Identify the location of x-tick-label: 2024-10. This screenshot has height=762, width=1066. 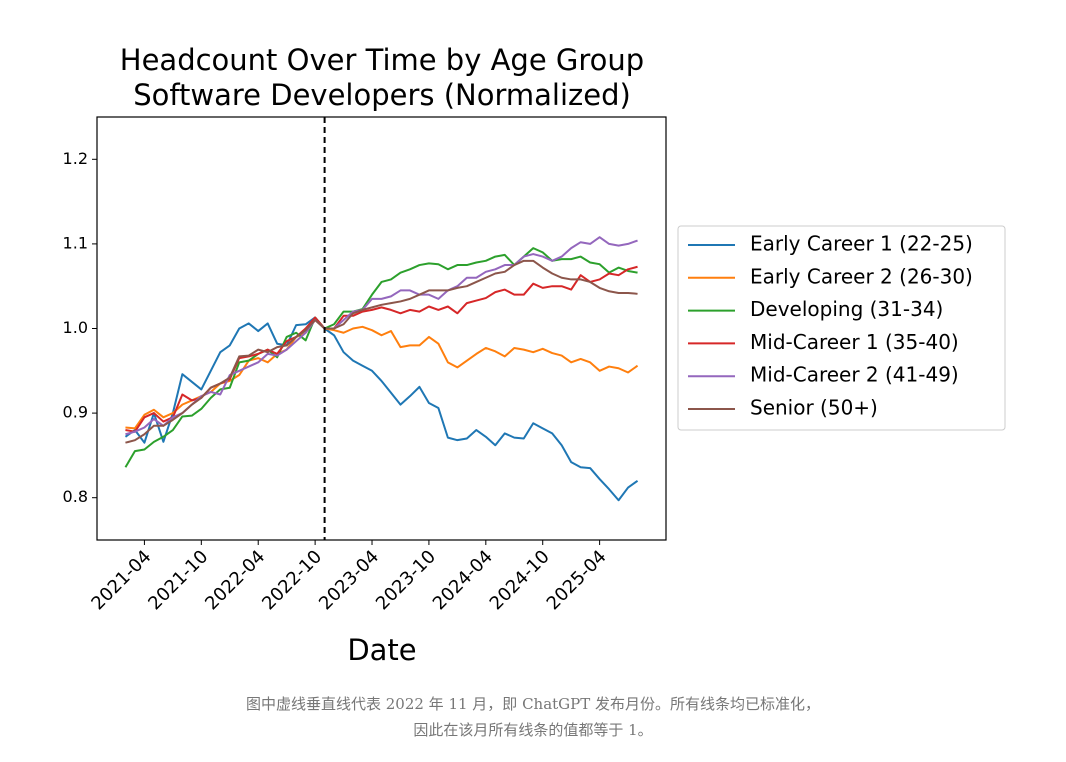
(520, 580).